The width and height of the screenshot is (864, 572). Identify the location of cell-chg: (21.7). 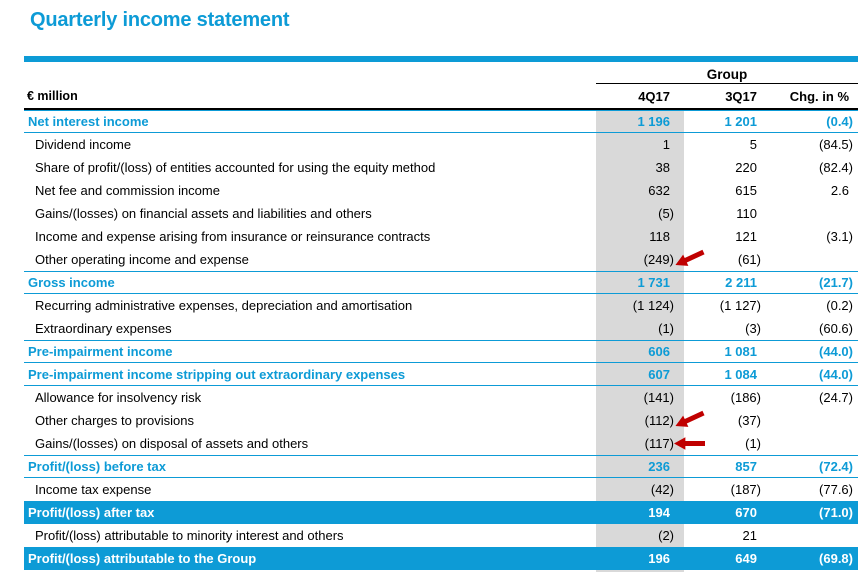
(814, 282).